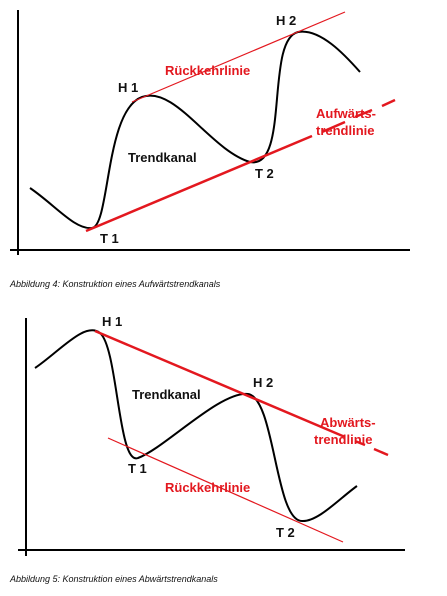 The height and width of the screenshot is (596, 447). I want to click on label-downtrend-line-1: Abwärts-, so click(348, 422).